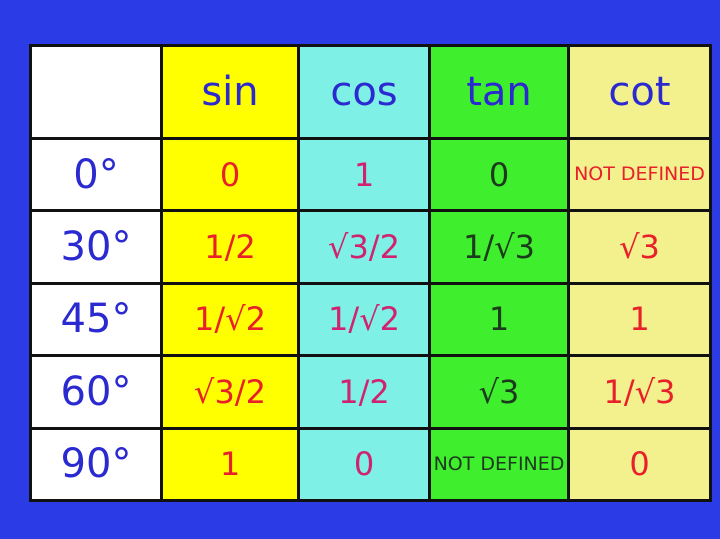 The width and height of the screenshot is (720, 539). Describe the element at coordinates (96, 319) in the screenshot. I see `angle-cell: 45°` at that location.